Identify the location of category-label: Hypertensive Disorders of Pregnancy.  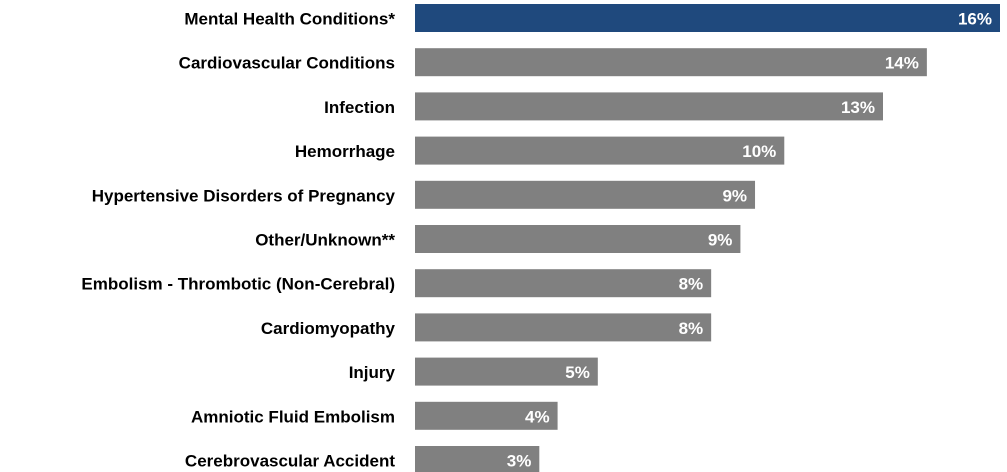
(244, 195).